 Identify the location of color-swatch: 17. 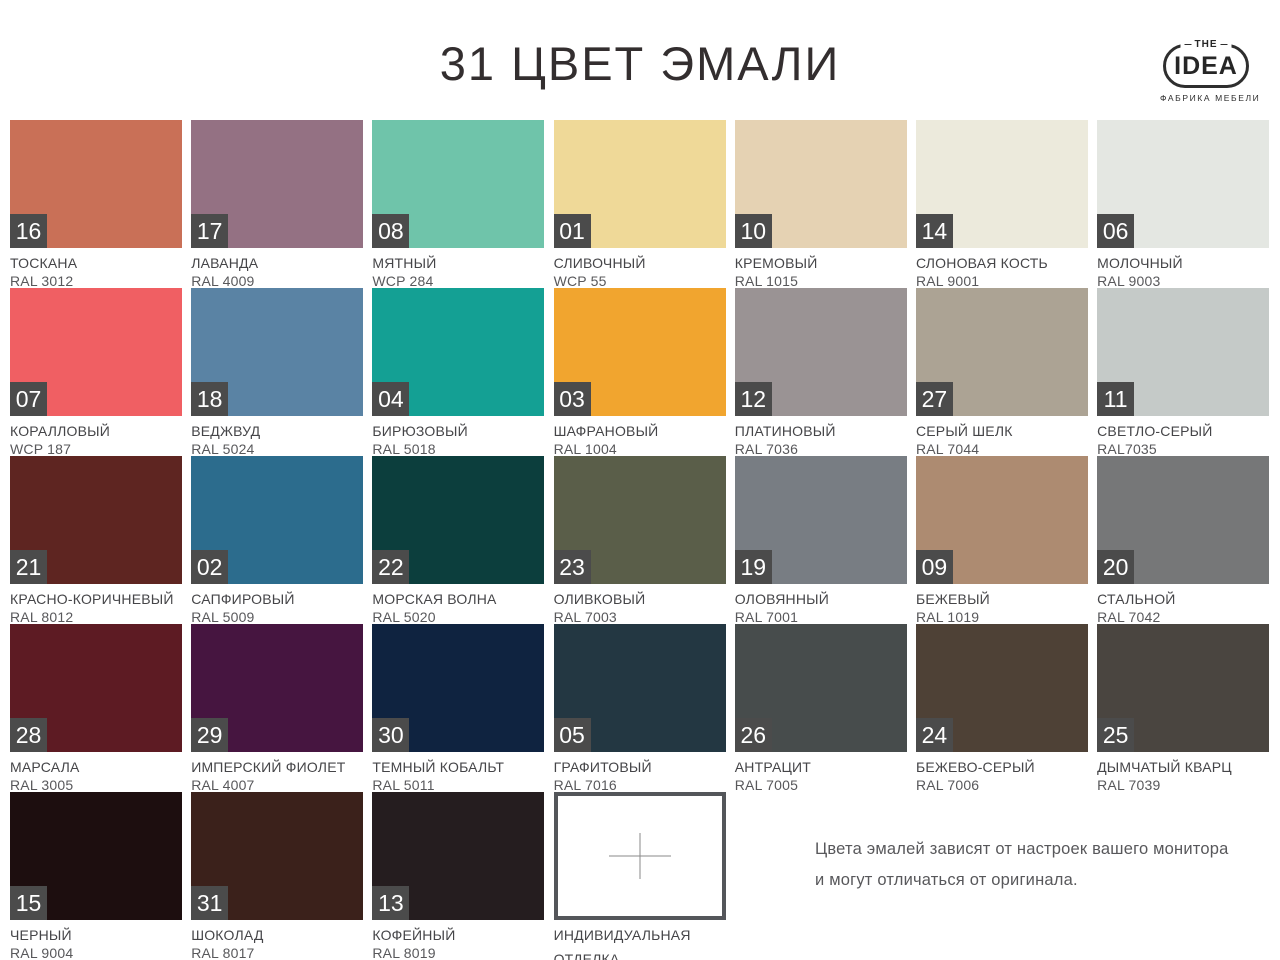
(277, 184).